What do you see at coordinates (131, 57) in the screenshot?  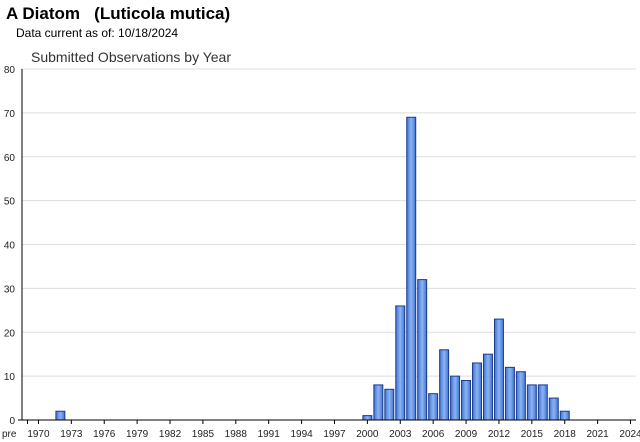 I see `chart-title: Submitted Observations by Year` at bounding box center [131, 57].